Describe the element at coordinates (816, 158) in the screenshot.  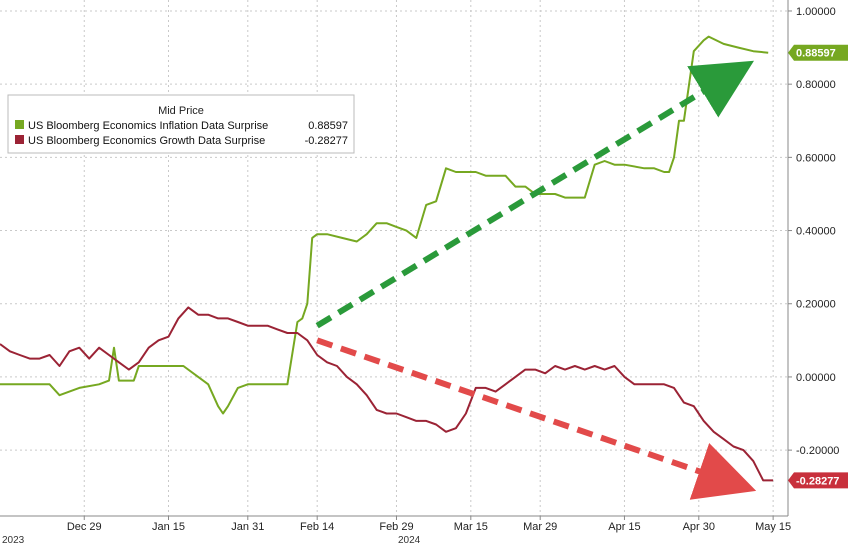
I see `y-tick-label: 0.60000` at that location.